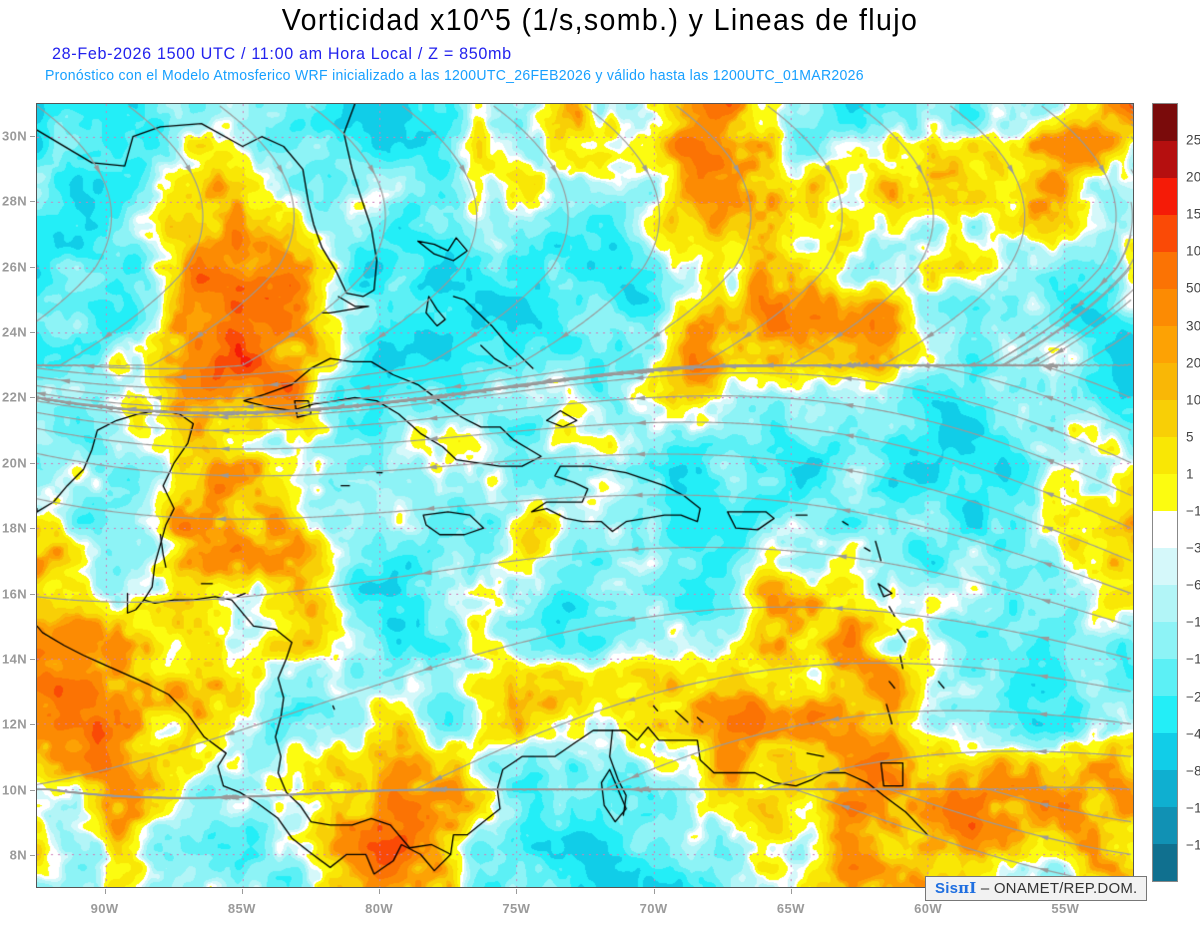  I want to click on lon-tick-label: 85W, so click(241, 908).